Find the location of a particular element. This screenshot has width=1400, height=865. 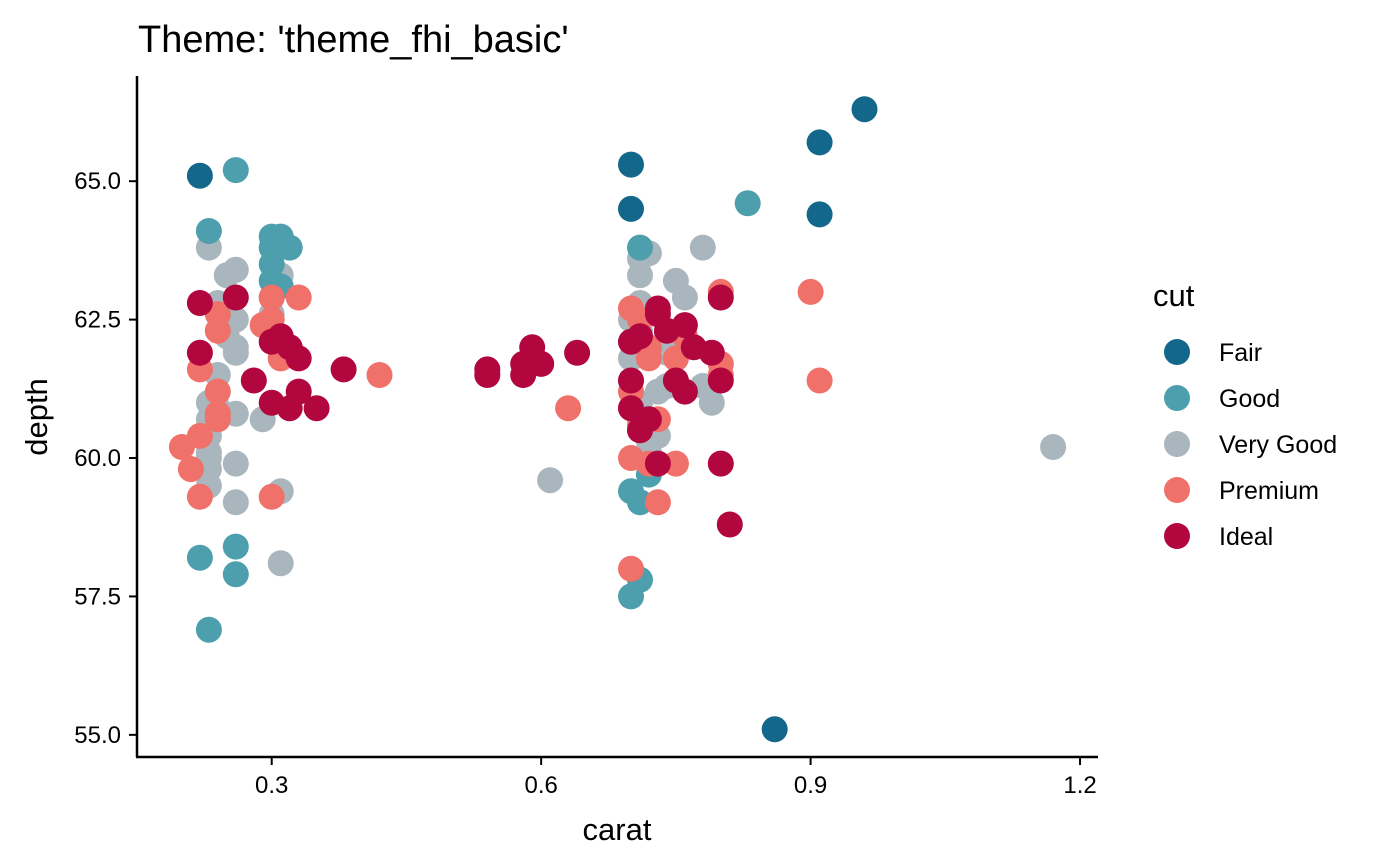

legend-label-fair: Fair is located at coordinates (1240, 353).